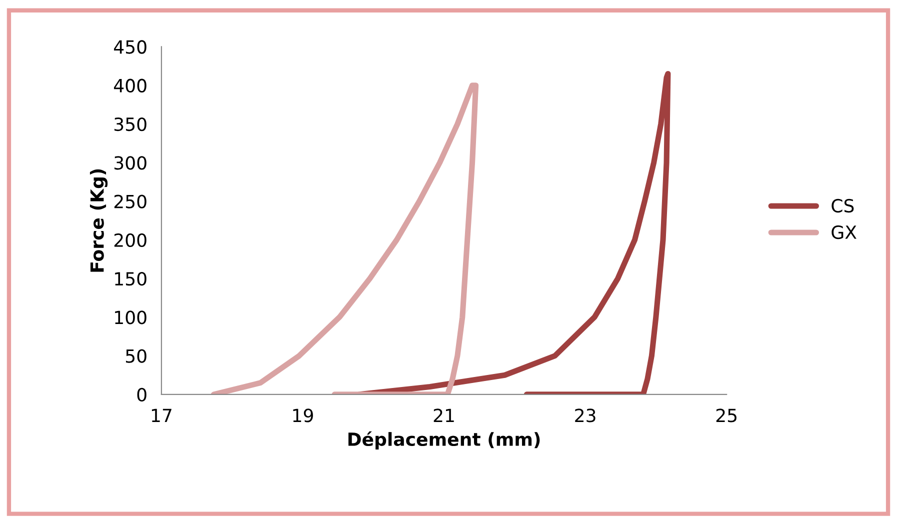  I want to click on legend-label: GX, so click(844, 232).